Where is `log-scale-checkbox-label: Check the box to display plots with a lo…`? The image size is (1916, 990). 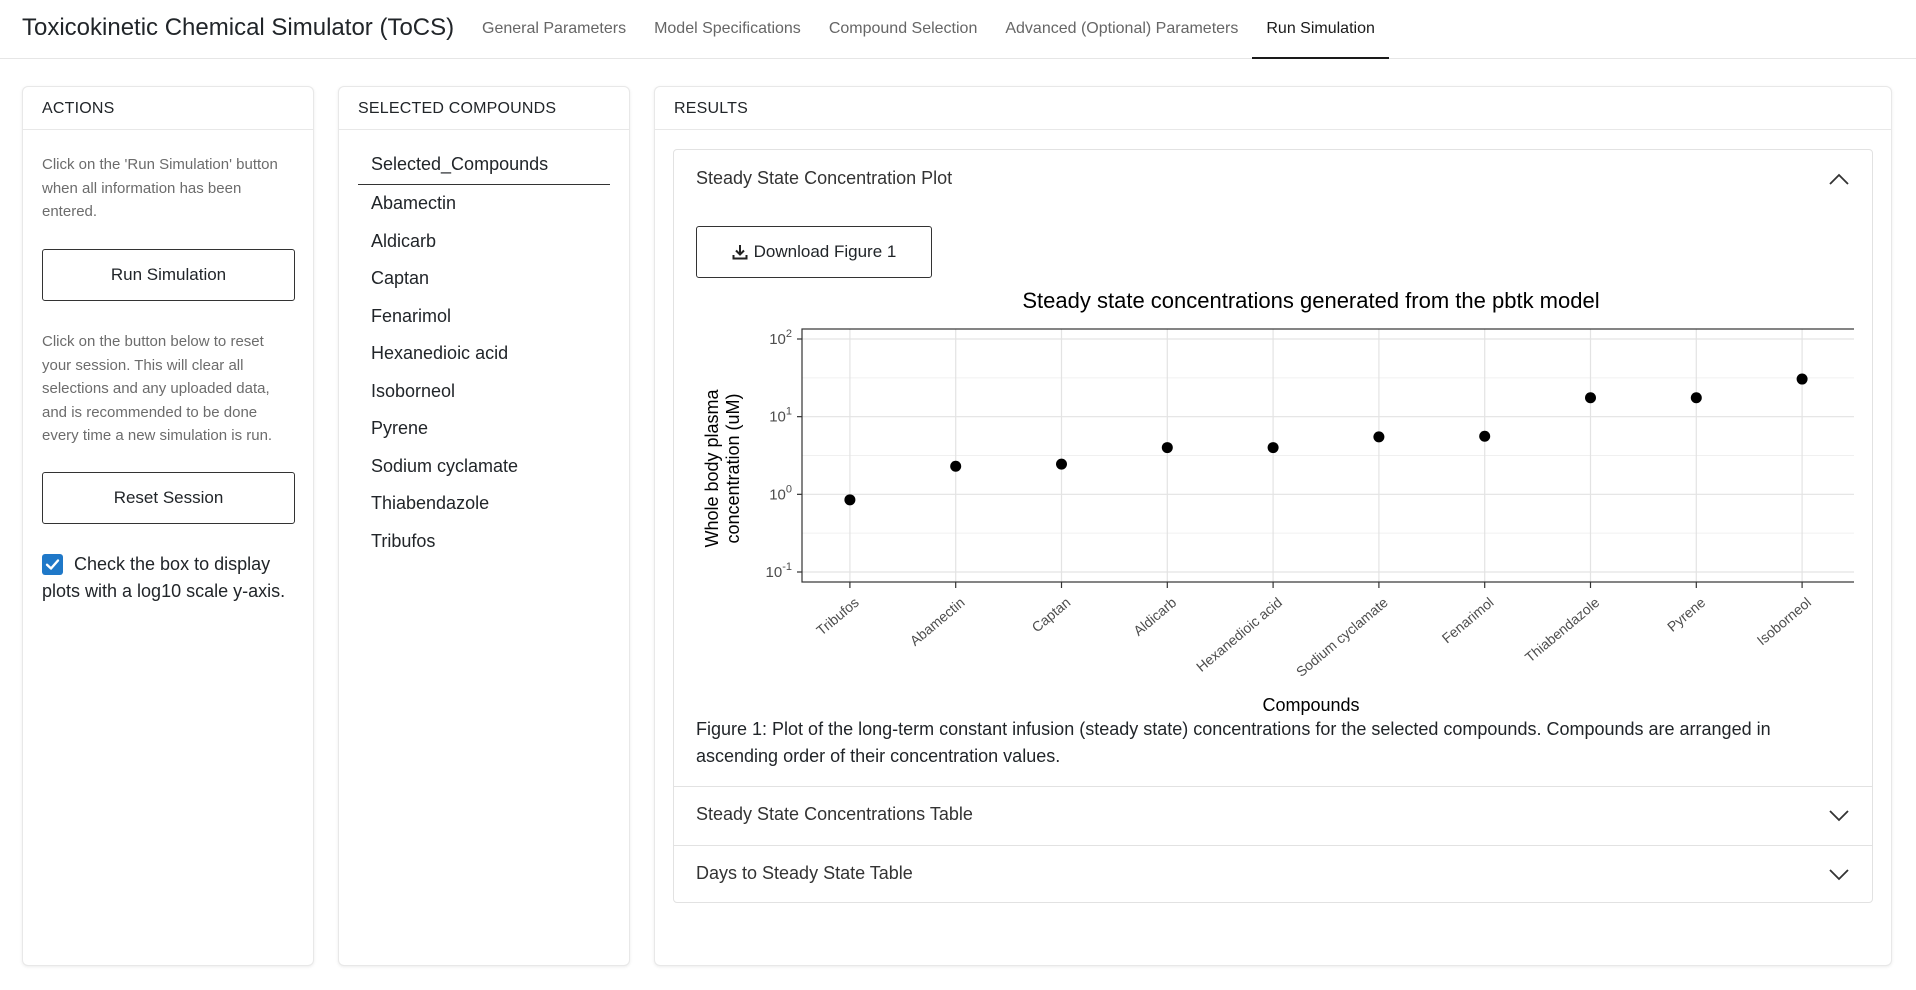
log-scale-checkbox-label: Check the box to display plots with a lo… is located at coordinates (164, 577).